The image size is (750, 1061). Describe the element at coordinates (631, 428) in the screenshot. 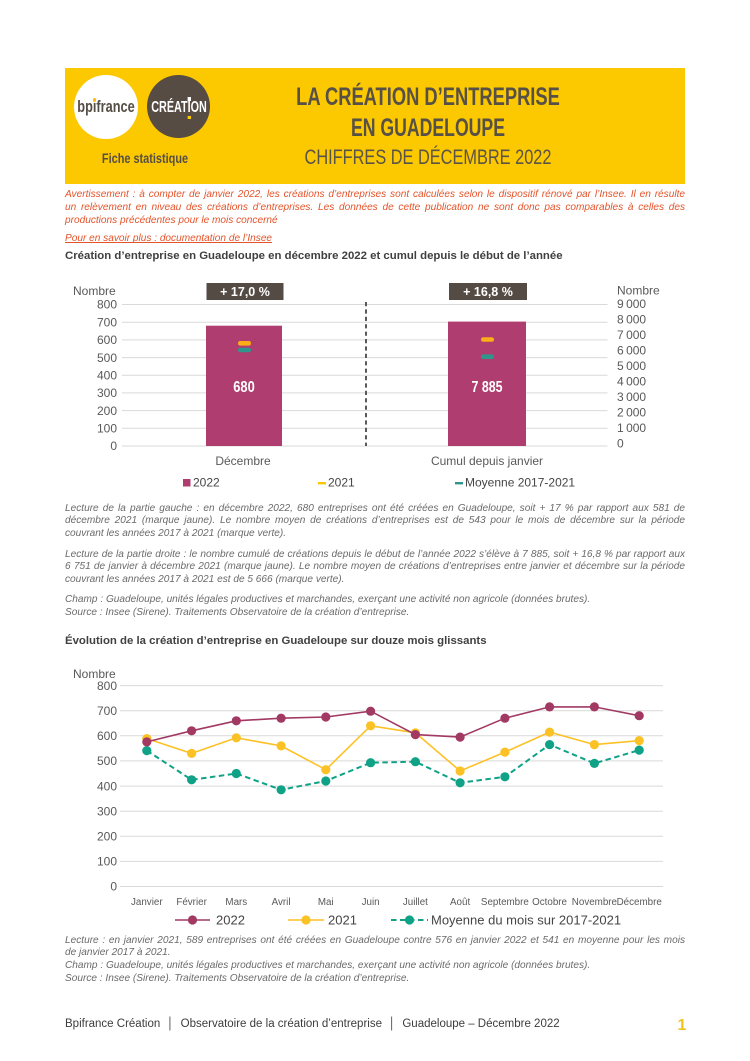

I see `svg-text: 1 000` at that location.